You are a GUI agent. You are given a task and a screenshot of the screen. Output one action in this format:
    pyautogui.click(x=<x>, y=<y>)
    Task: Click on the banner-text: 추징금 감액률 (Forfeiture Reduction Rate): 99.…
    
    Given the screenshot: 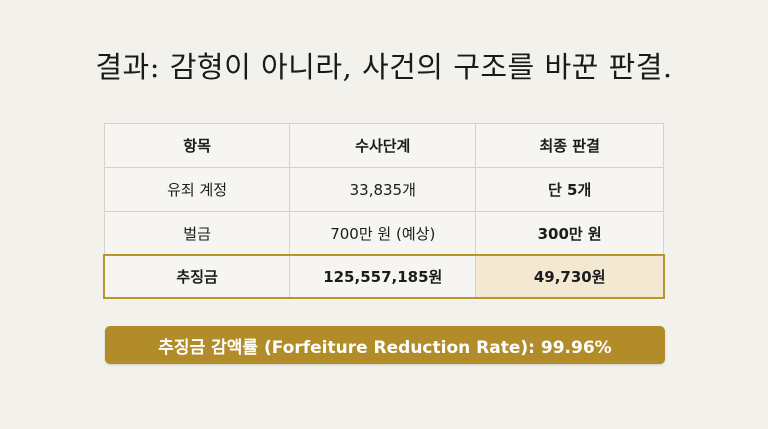 What is the action you would take?
    pyautogui.click(x=385, y=347)
    